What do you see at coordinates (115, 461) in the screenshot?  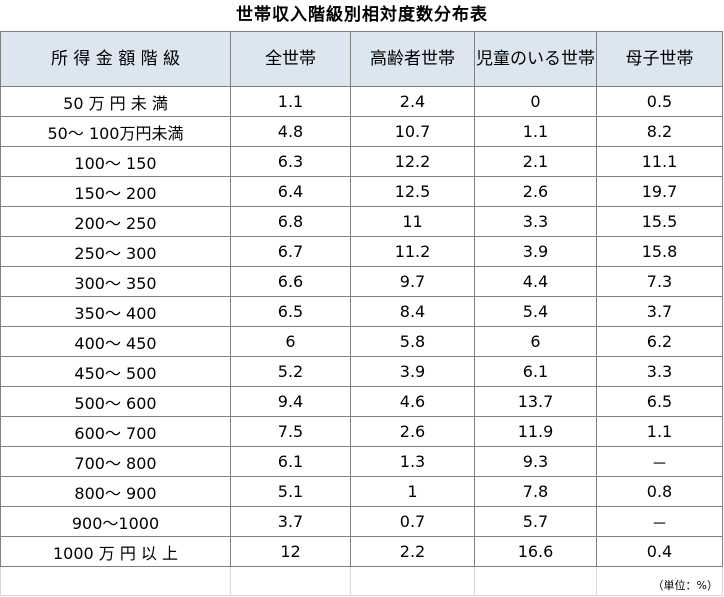 I see `income-bracket-cell: 700～ 800` at bounding box center [115, 461].